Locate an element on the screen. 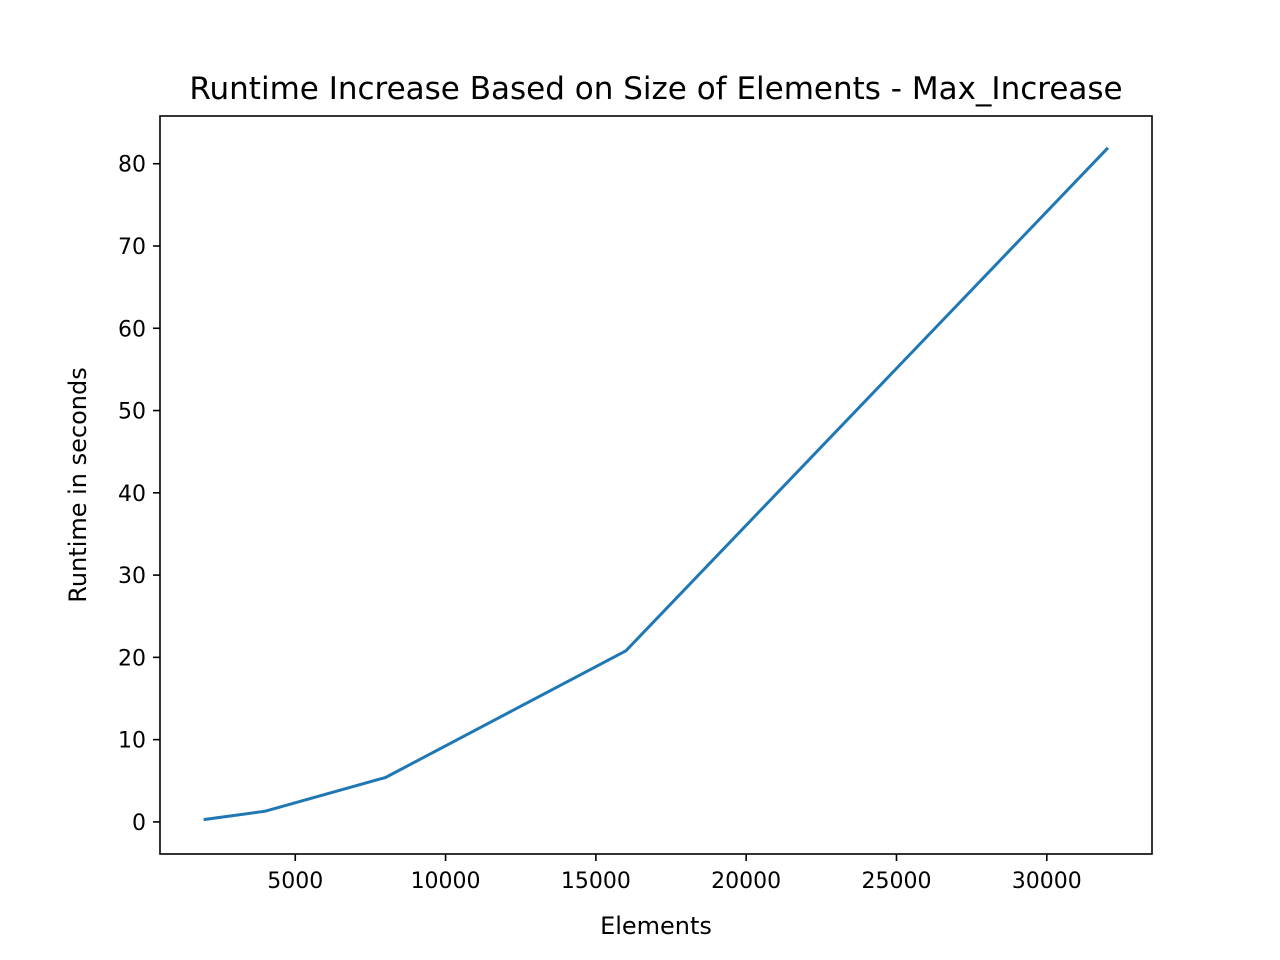  y-tick-label: 20 is located at coordinates (132, 658).